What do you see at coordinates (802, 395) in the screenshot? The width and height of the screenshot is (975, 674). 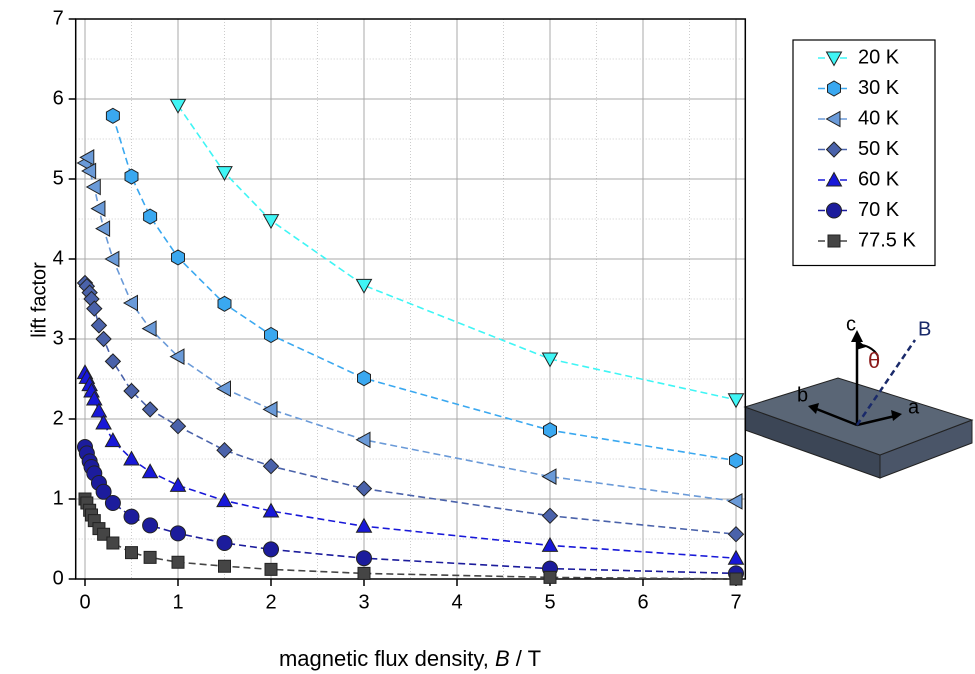 I see `inset-label: b` at bounding box center [802, 395].